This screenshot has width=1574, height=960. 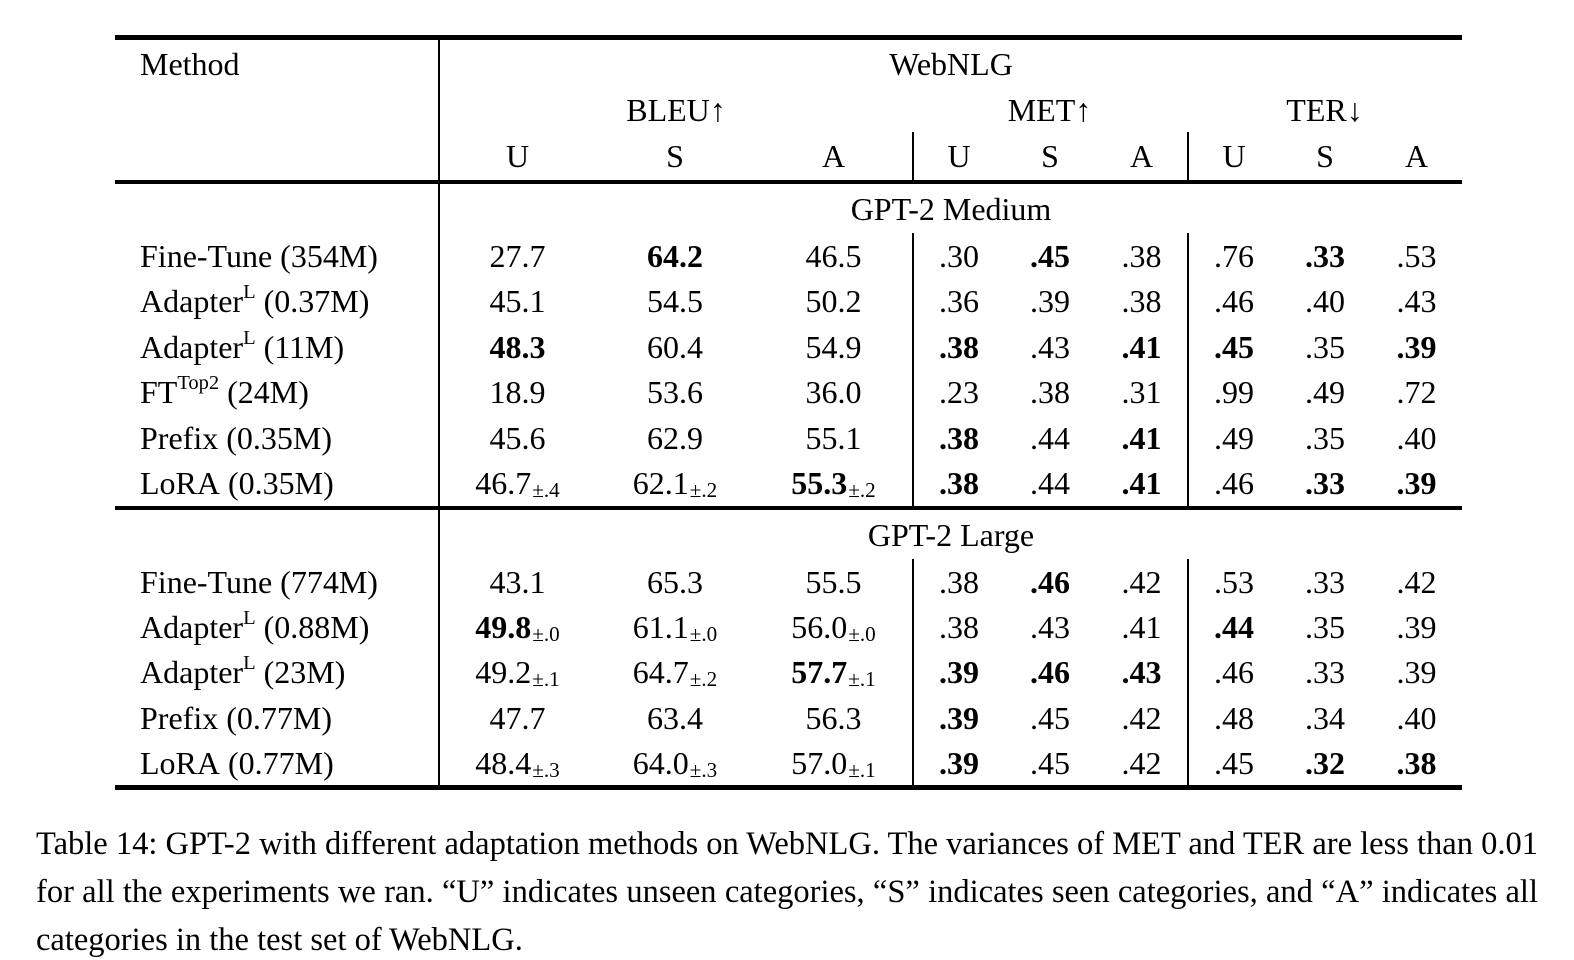 What do you see at coordinates (819, 483) in the screenshot?
I see `value: 55.3` at bounding box center [819, 483].